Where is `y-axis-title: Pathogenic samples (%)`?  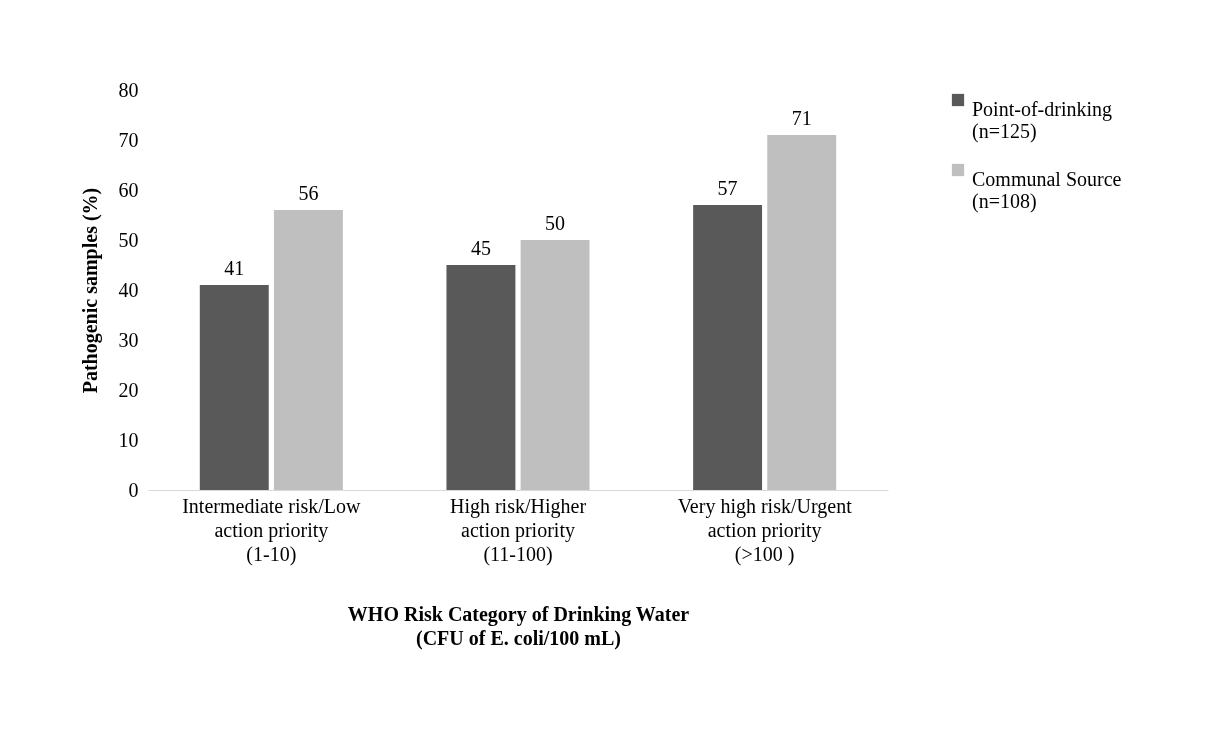 y-axis-title: Pathogenic samples (%) is located at coordinates (90, 290).